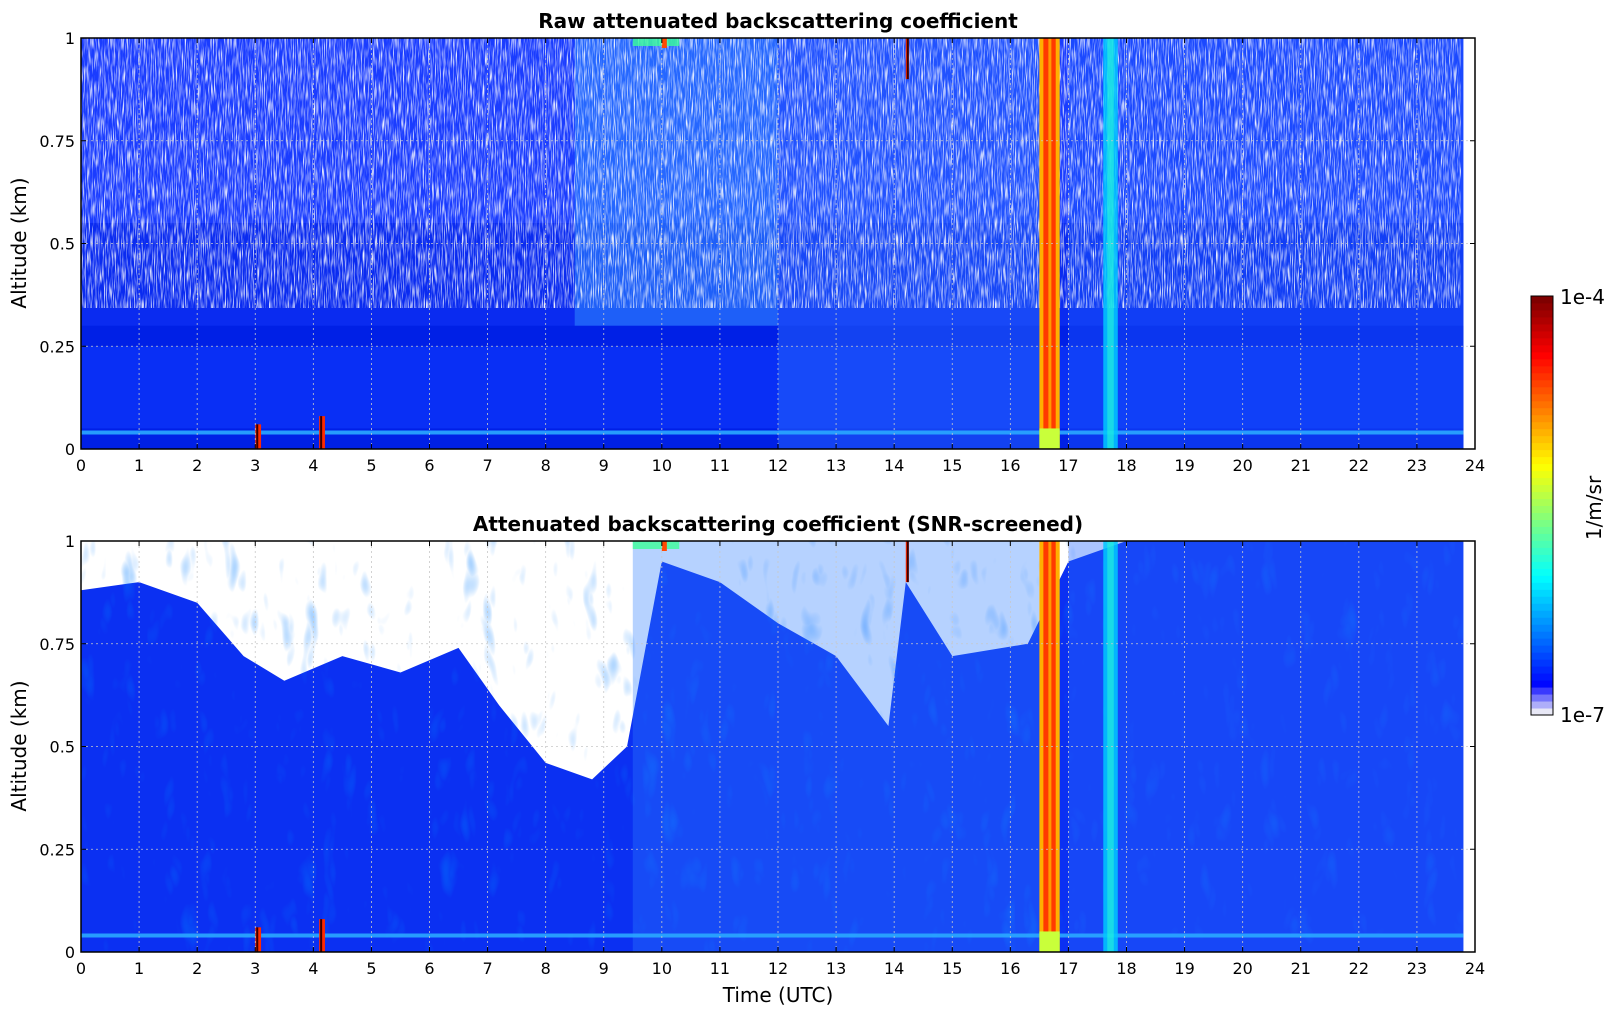 The height and width of the screenshot is (1020, 1621). What do you see at coordinates (1301, 968) in the screenshot?
I see `x-tick-label: 21` at bounding box center [1301, 968].